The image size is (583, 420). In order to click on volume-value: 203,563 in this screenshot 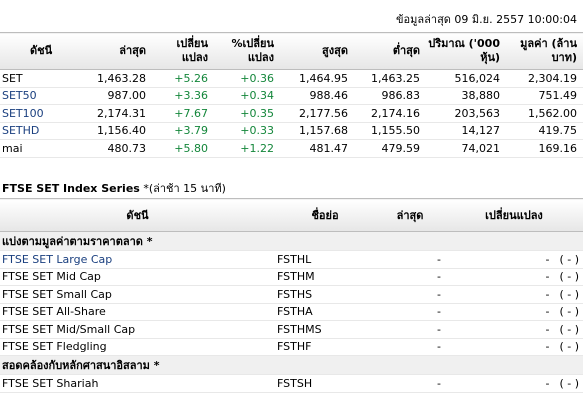, I will do `click(466, 113)`.